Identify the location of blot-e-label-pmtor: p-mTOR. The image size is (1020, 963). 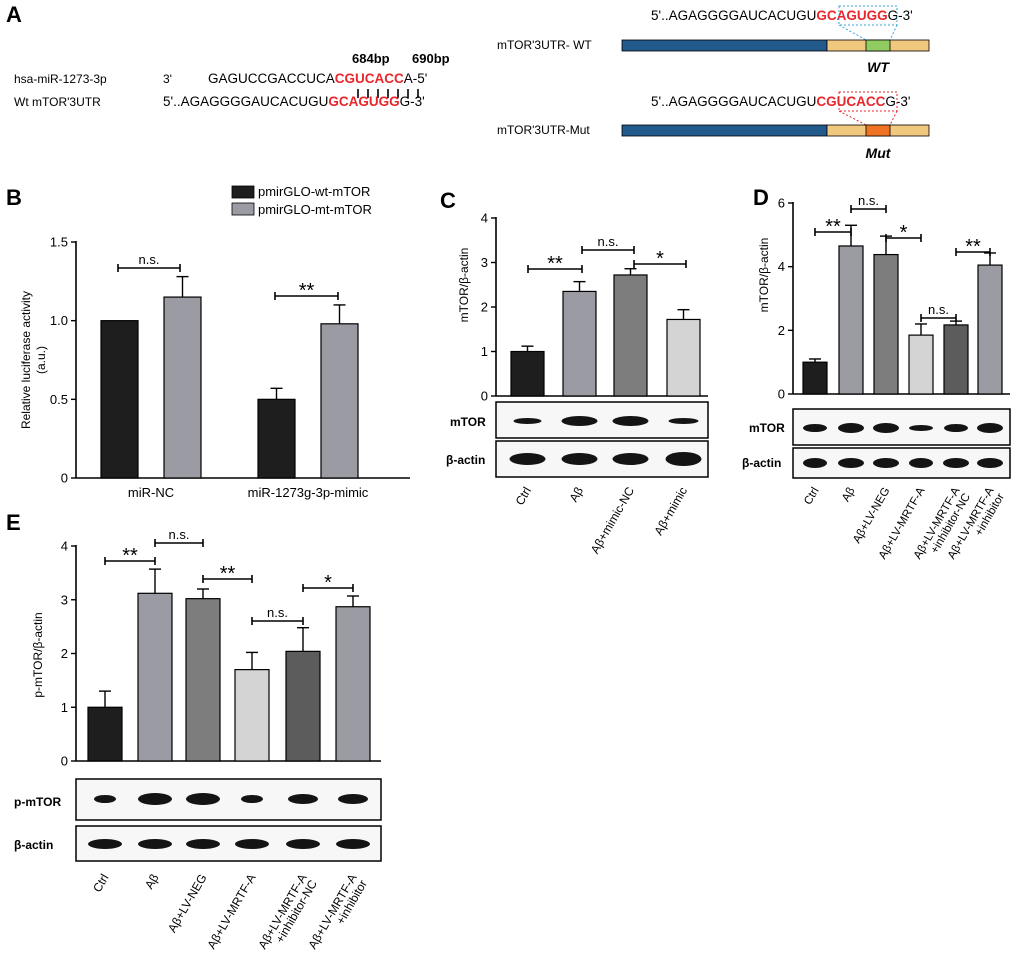
(37, 802).